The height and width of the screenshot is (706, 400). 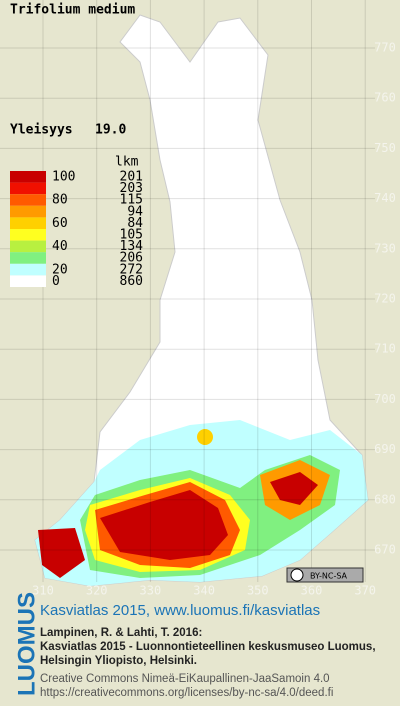 I want to click on x-label: 310, so click(x=43, y=591).